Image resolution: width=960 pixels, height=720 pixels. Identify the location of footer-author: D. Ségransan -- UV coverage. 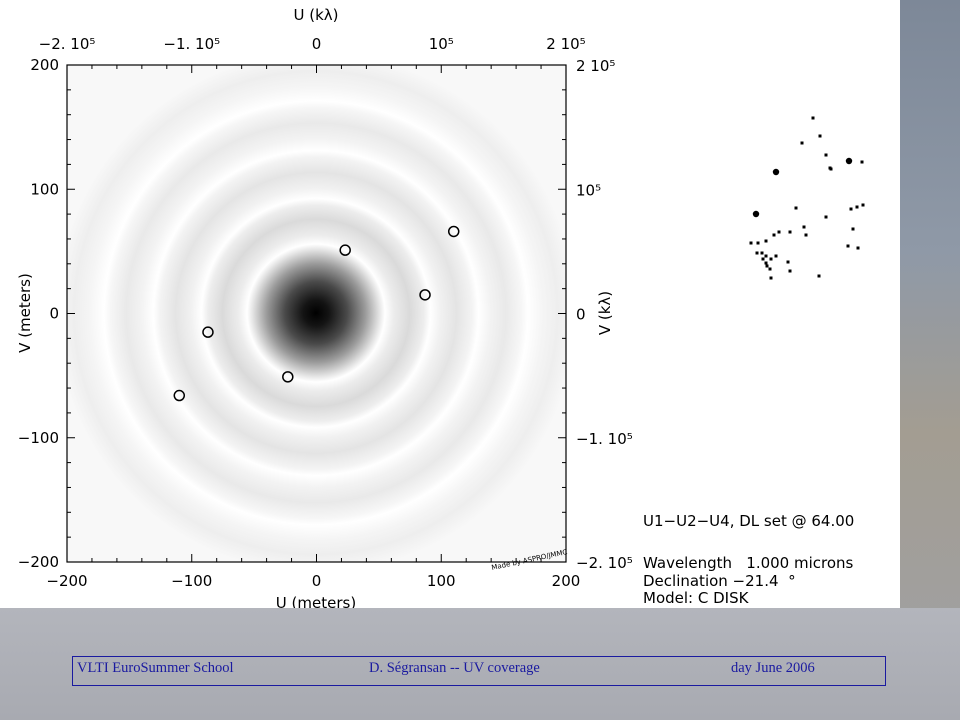
(454, 668).